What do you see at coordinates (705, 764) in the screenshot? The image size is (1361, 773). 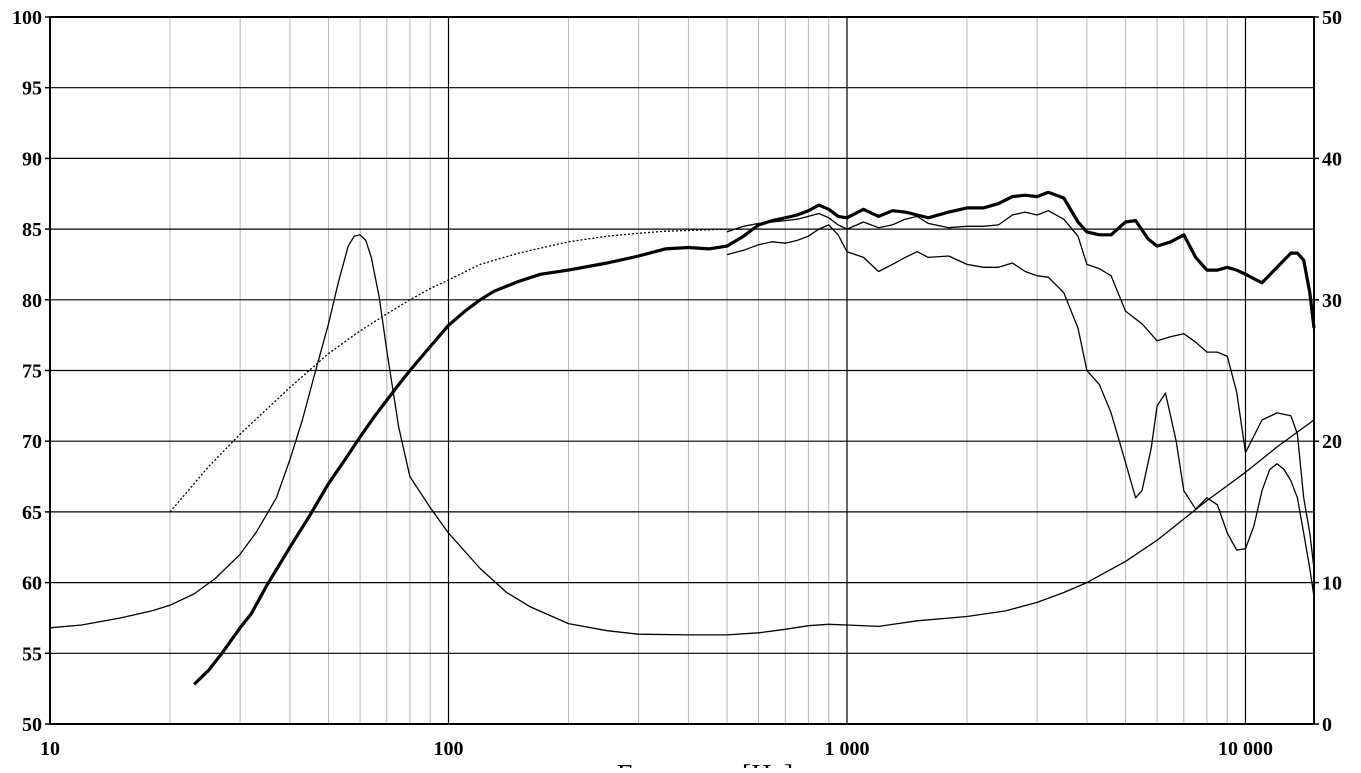 I see `x-axis-label: Frequency [Hz]` at bounding box center [705, 764].